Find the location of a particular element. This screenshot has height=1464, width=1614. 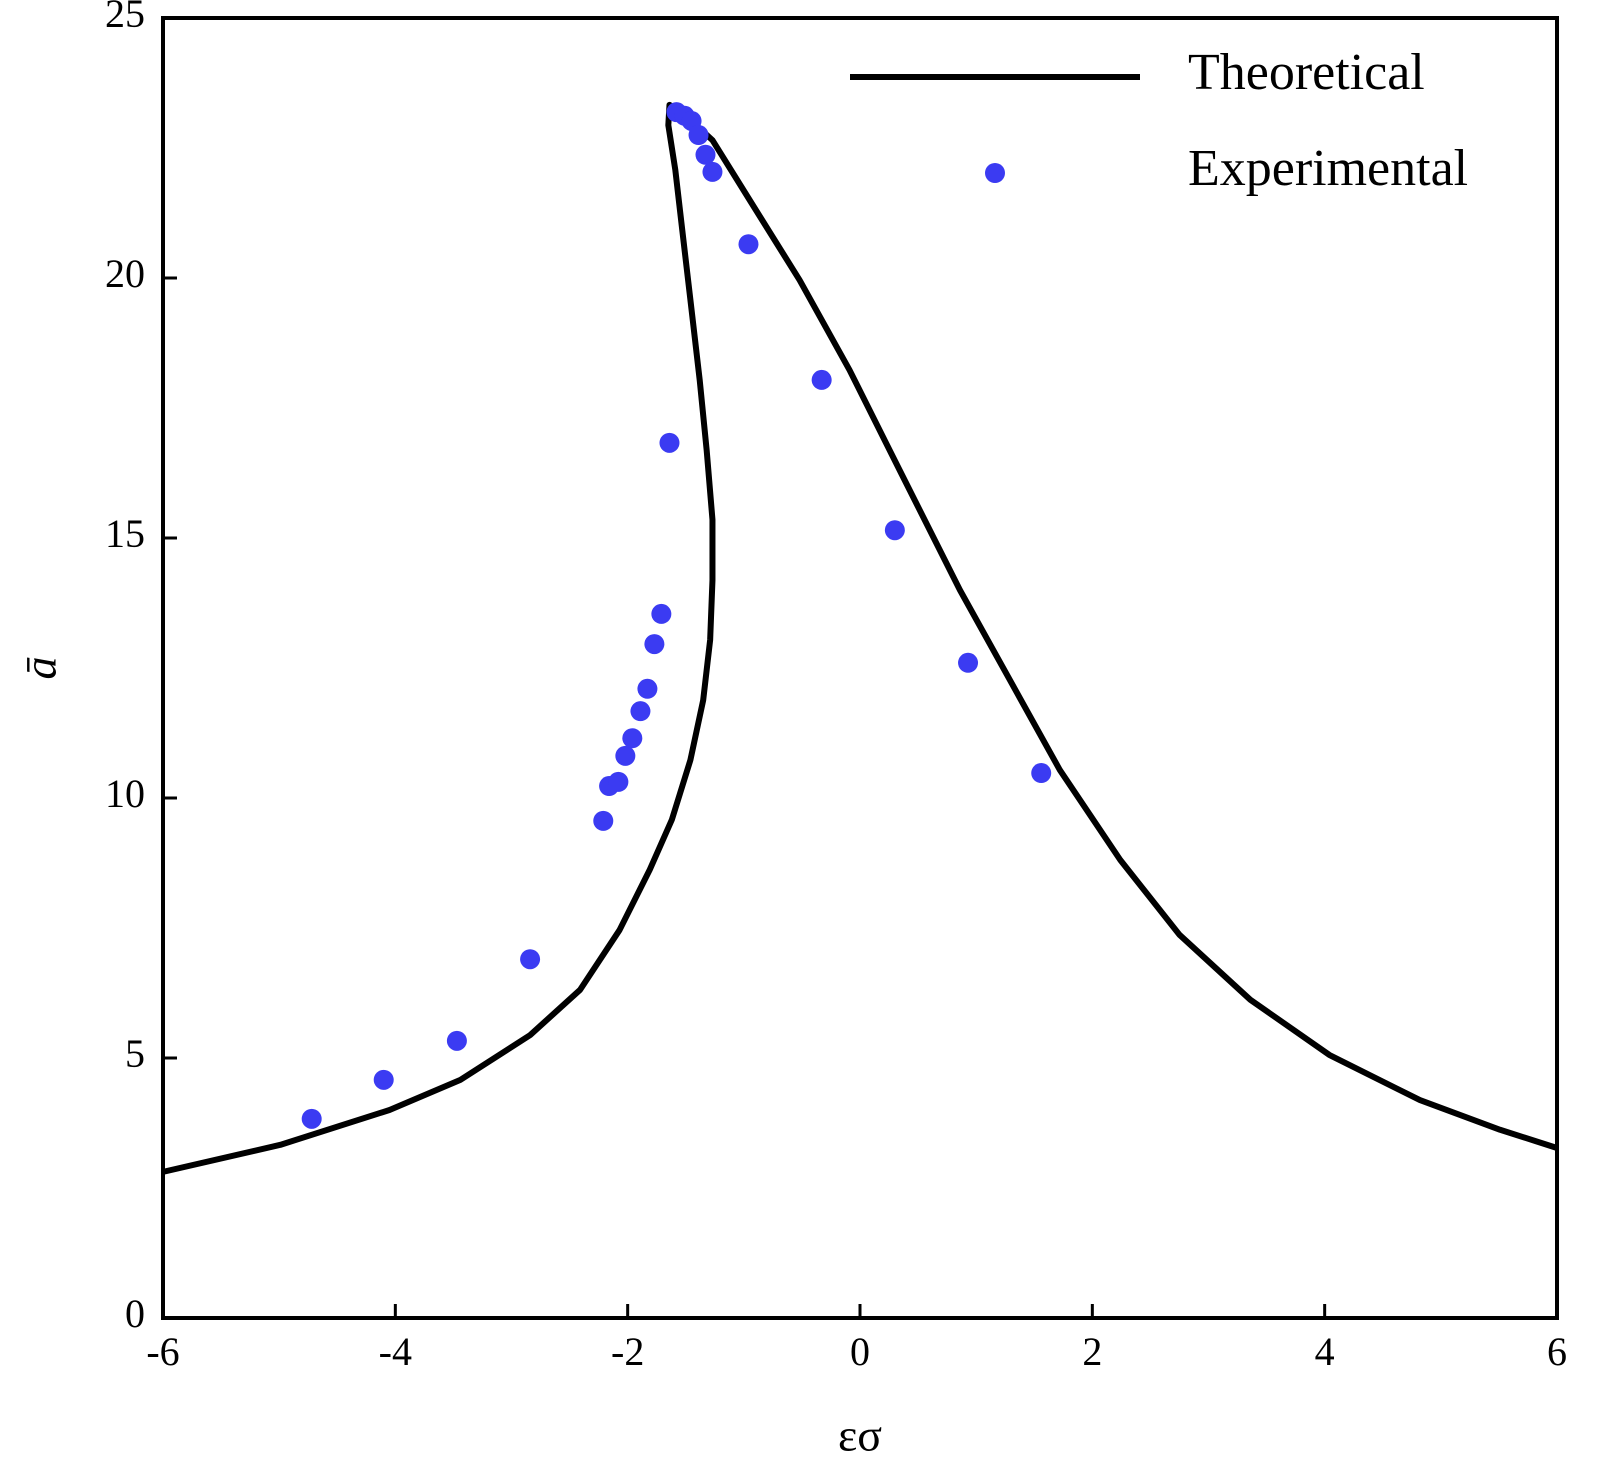

y-tick-label: 0 is located at coordinates (135, 1313).